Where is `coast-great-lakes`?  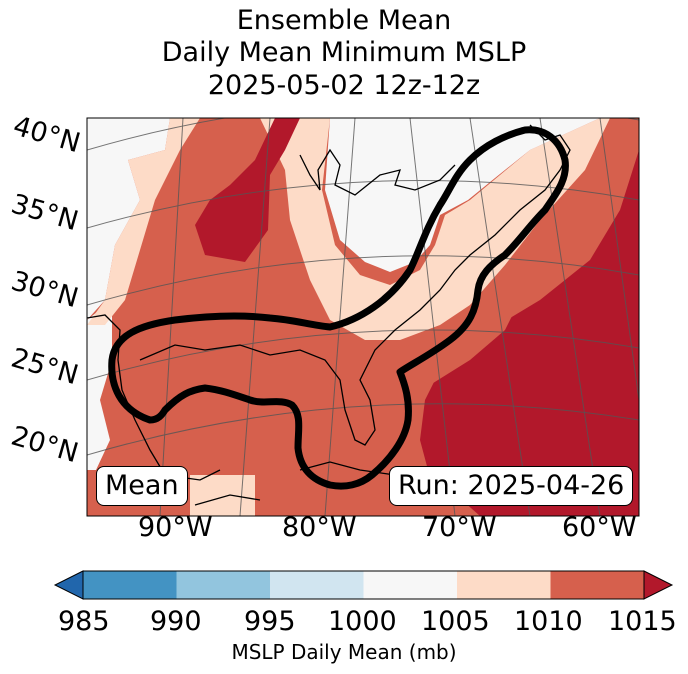 coast-great-lakes is located at coordinates (377, 172).